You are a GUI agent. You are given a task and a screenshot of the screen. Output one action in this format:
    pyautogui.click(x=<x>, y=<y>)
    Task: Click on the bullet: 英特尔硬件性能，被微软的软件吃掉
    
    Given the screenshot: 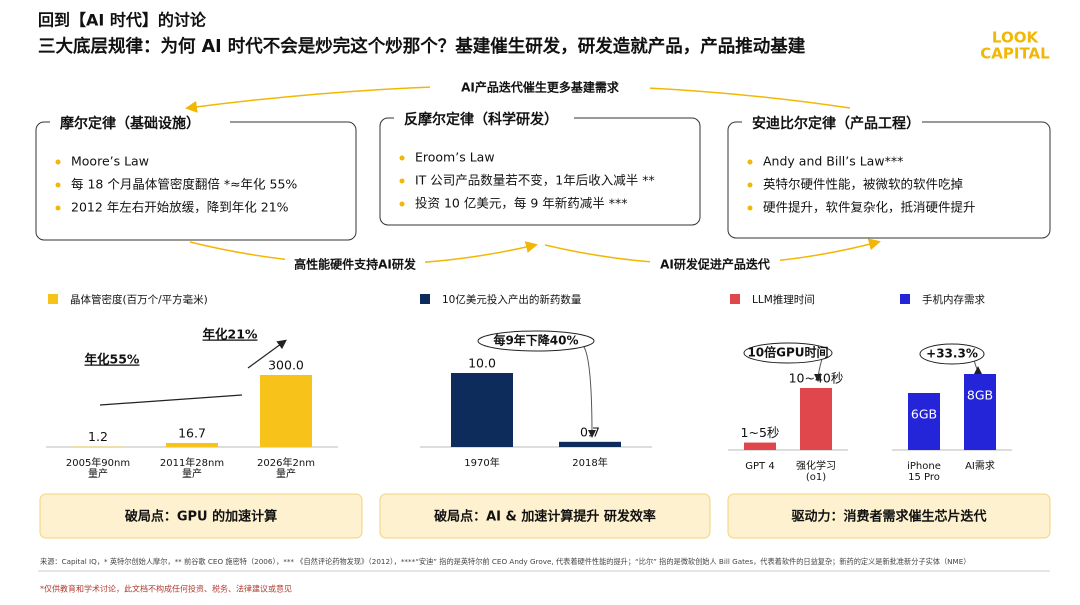 What is the action you would take?
    pyautogui.click(x=863, y=184)
    